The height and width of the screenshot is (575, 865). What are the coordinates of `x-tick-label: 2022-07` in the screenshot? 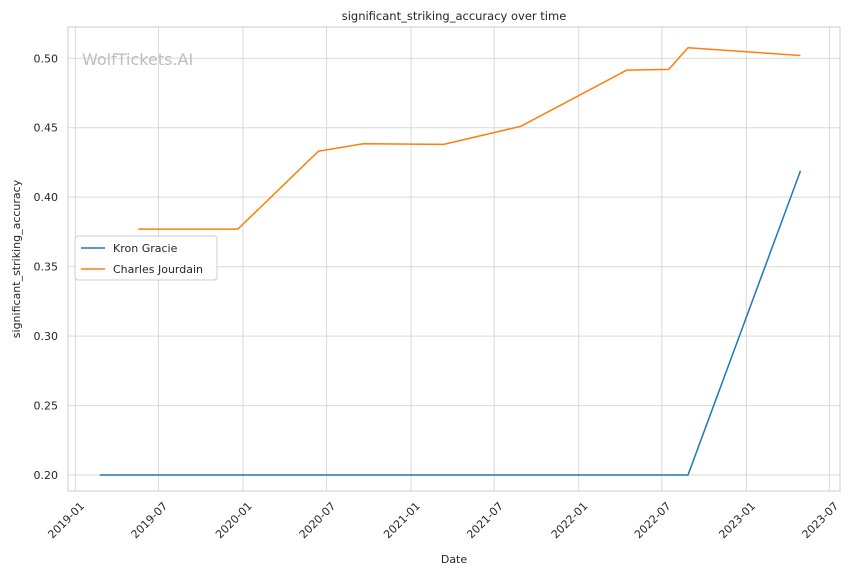 It's located at (653, 521).